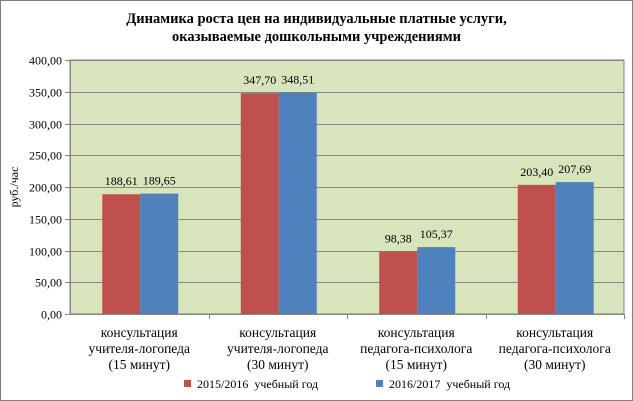  Describe the element at coordinates (574, 169) in the screenshot. I see `data-label: 207,69` at that location.